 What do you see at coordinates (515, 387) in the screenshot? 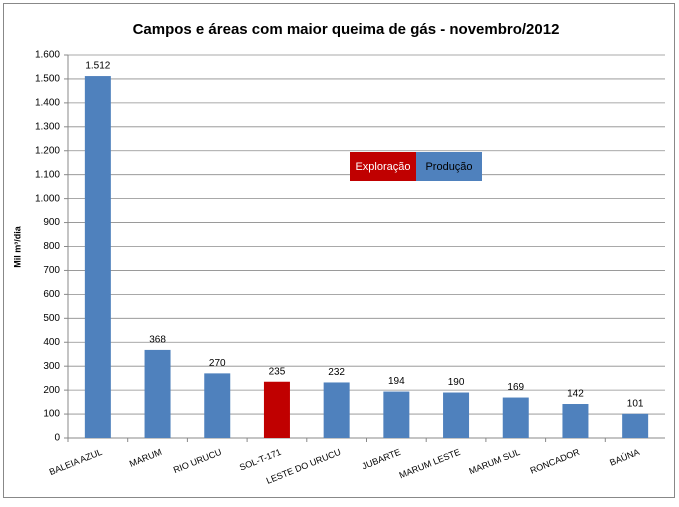
I see `data-label: 169` at bounding box center [515, 387].